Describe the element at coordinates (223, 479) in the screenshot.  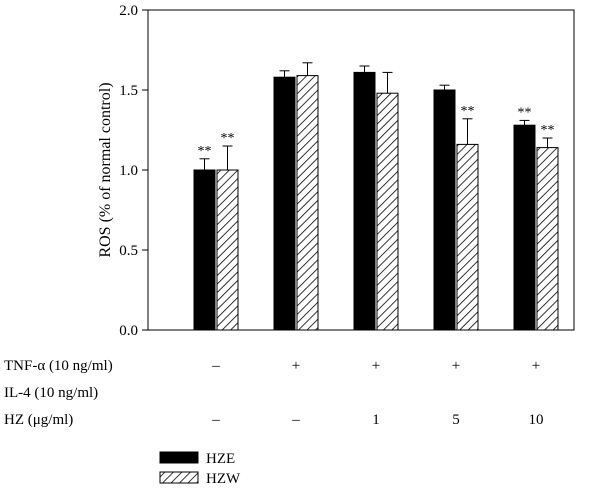
I see `legend-label-hzw: HZW` at that location.